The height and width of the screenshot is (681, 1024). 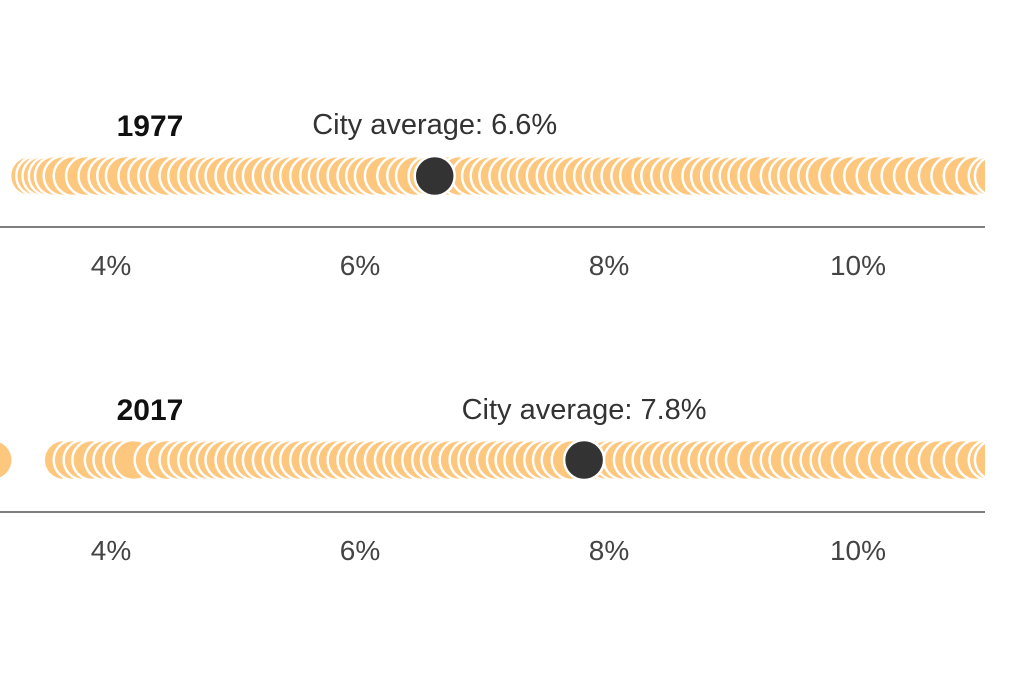 What do you see at coordinates (150, 126) in the screenshot?
I see `year-label: 1977` at bounding box center [150, 126].